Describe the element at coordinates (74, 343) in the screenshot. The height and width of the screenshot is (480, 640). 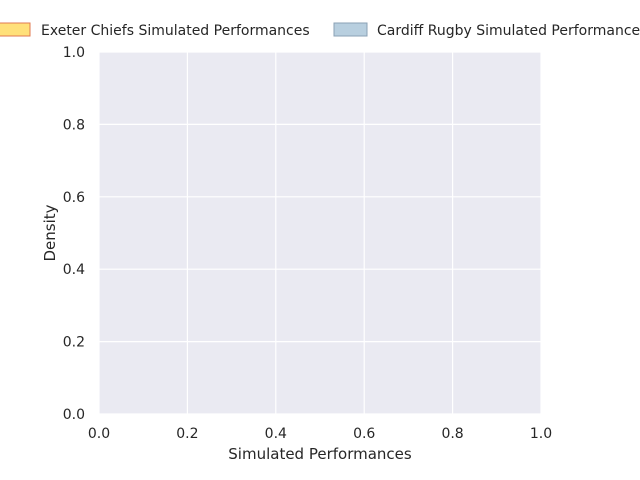
I see `y-tick-label: 0.2` at that location.